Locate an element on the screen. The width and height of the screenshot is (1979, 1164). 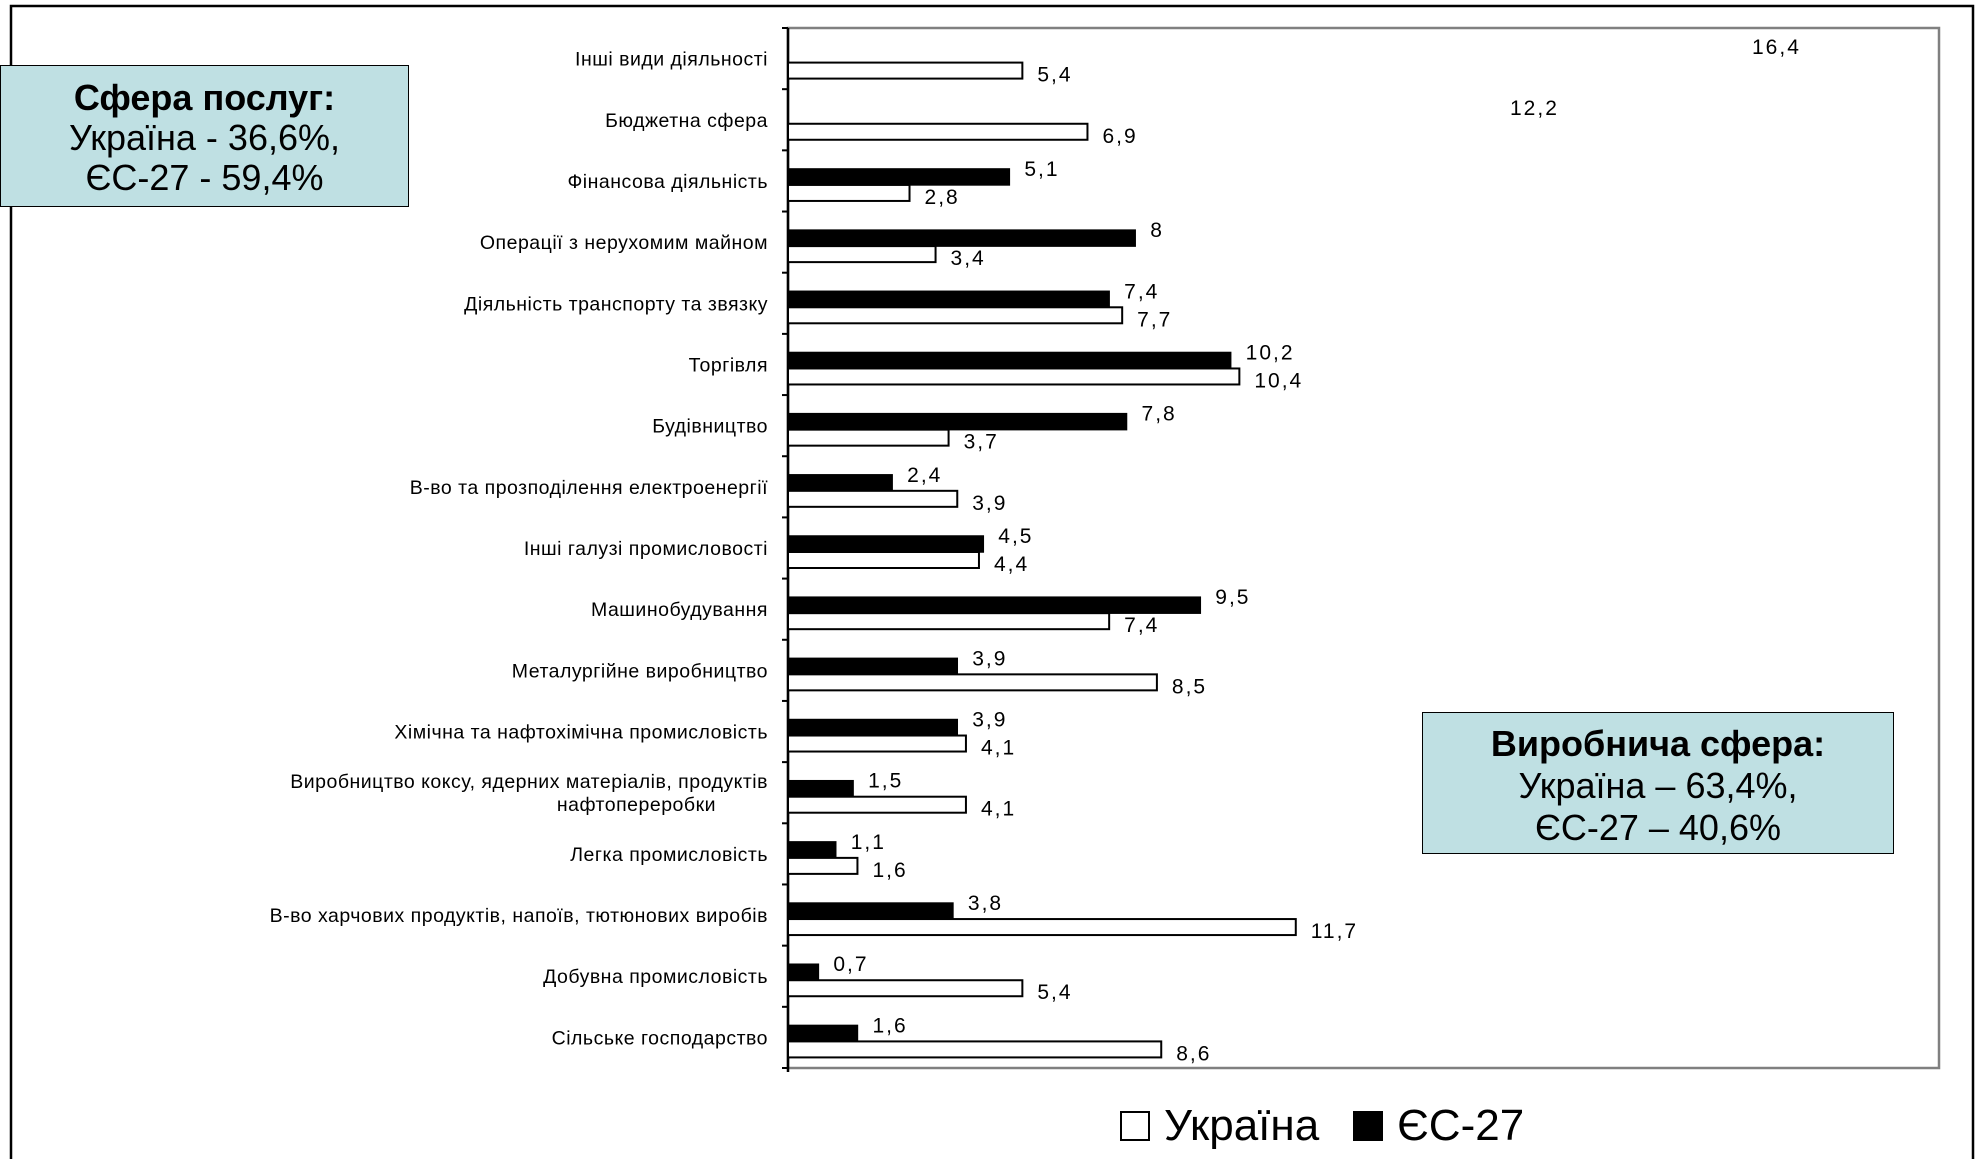
category-label-line: Торгівля is located at coordinates (728, 365).